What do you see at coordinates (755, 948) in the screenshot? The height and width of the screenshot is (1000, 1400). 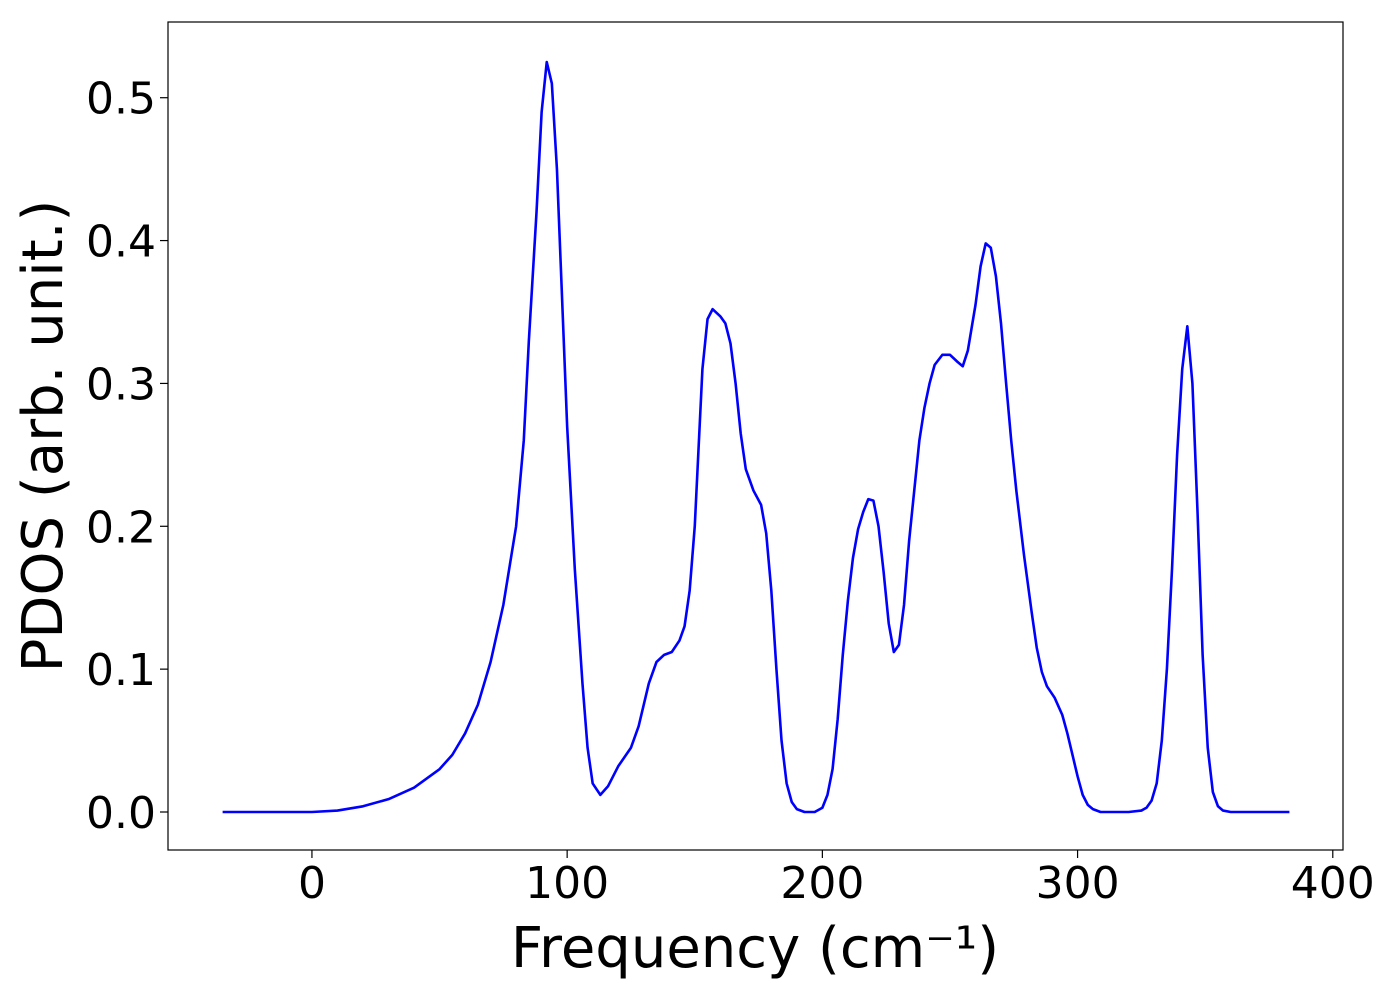 I see `x-axis-label: Frequency (cm⁻¹)` at bounding box center [755, 948].